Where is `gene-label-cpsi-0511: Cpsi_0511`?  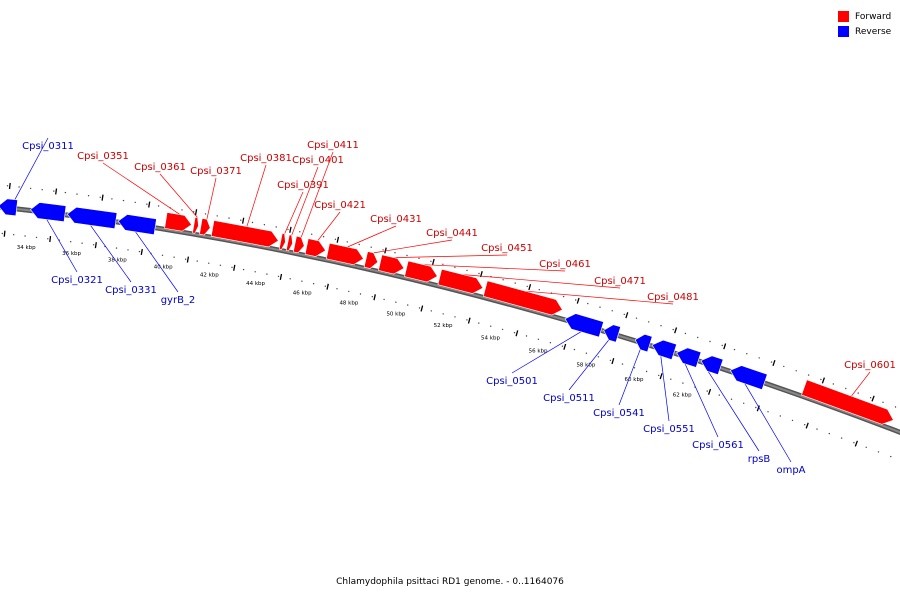 gene-label-cpsi-0511: Cpsi_0511 is located at coordinates (569, 398).